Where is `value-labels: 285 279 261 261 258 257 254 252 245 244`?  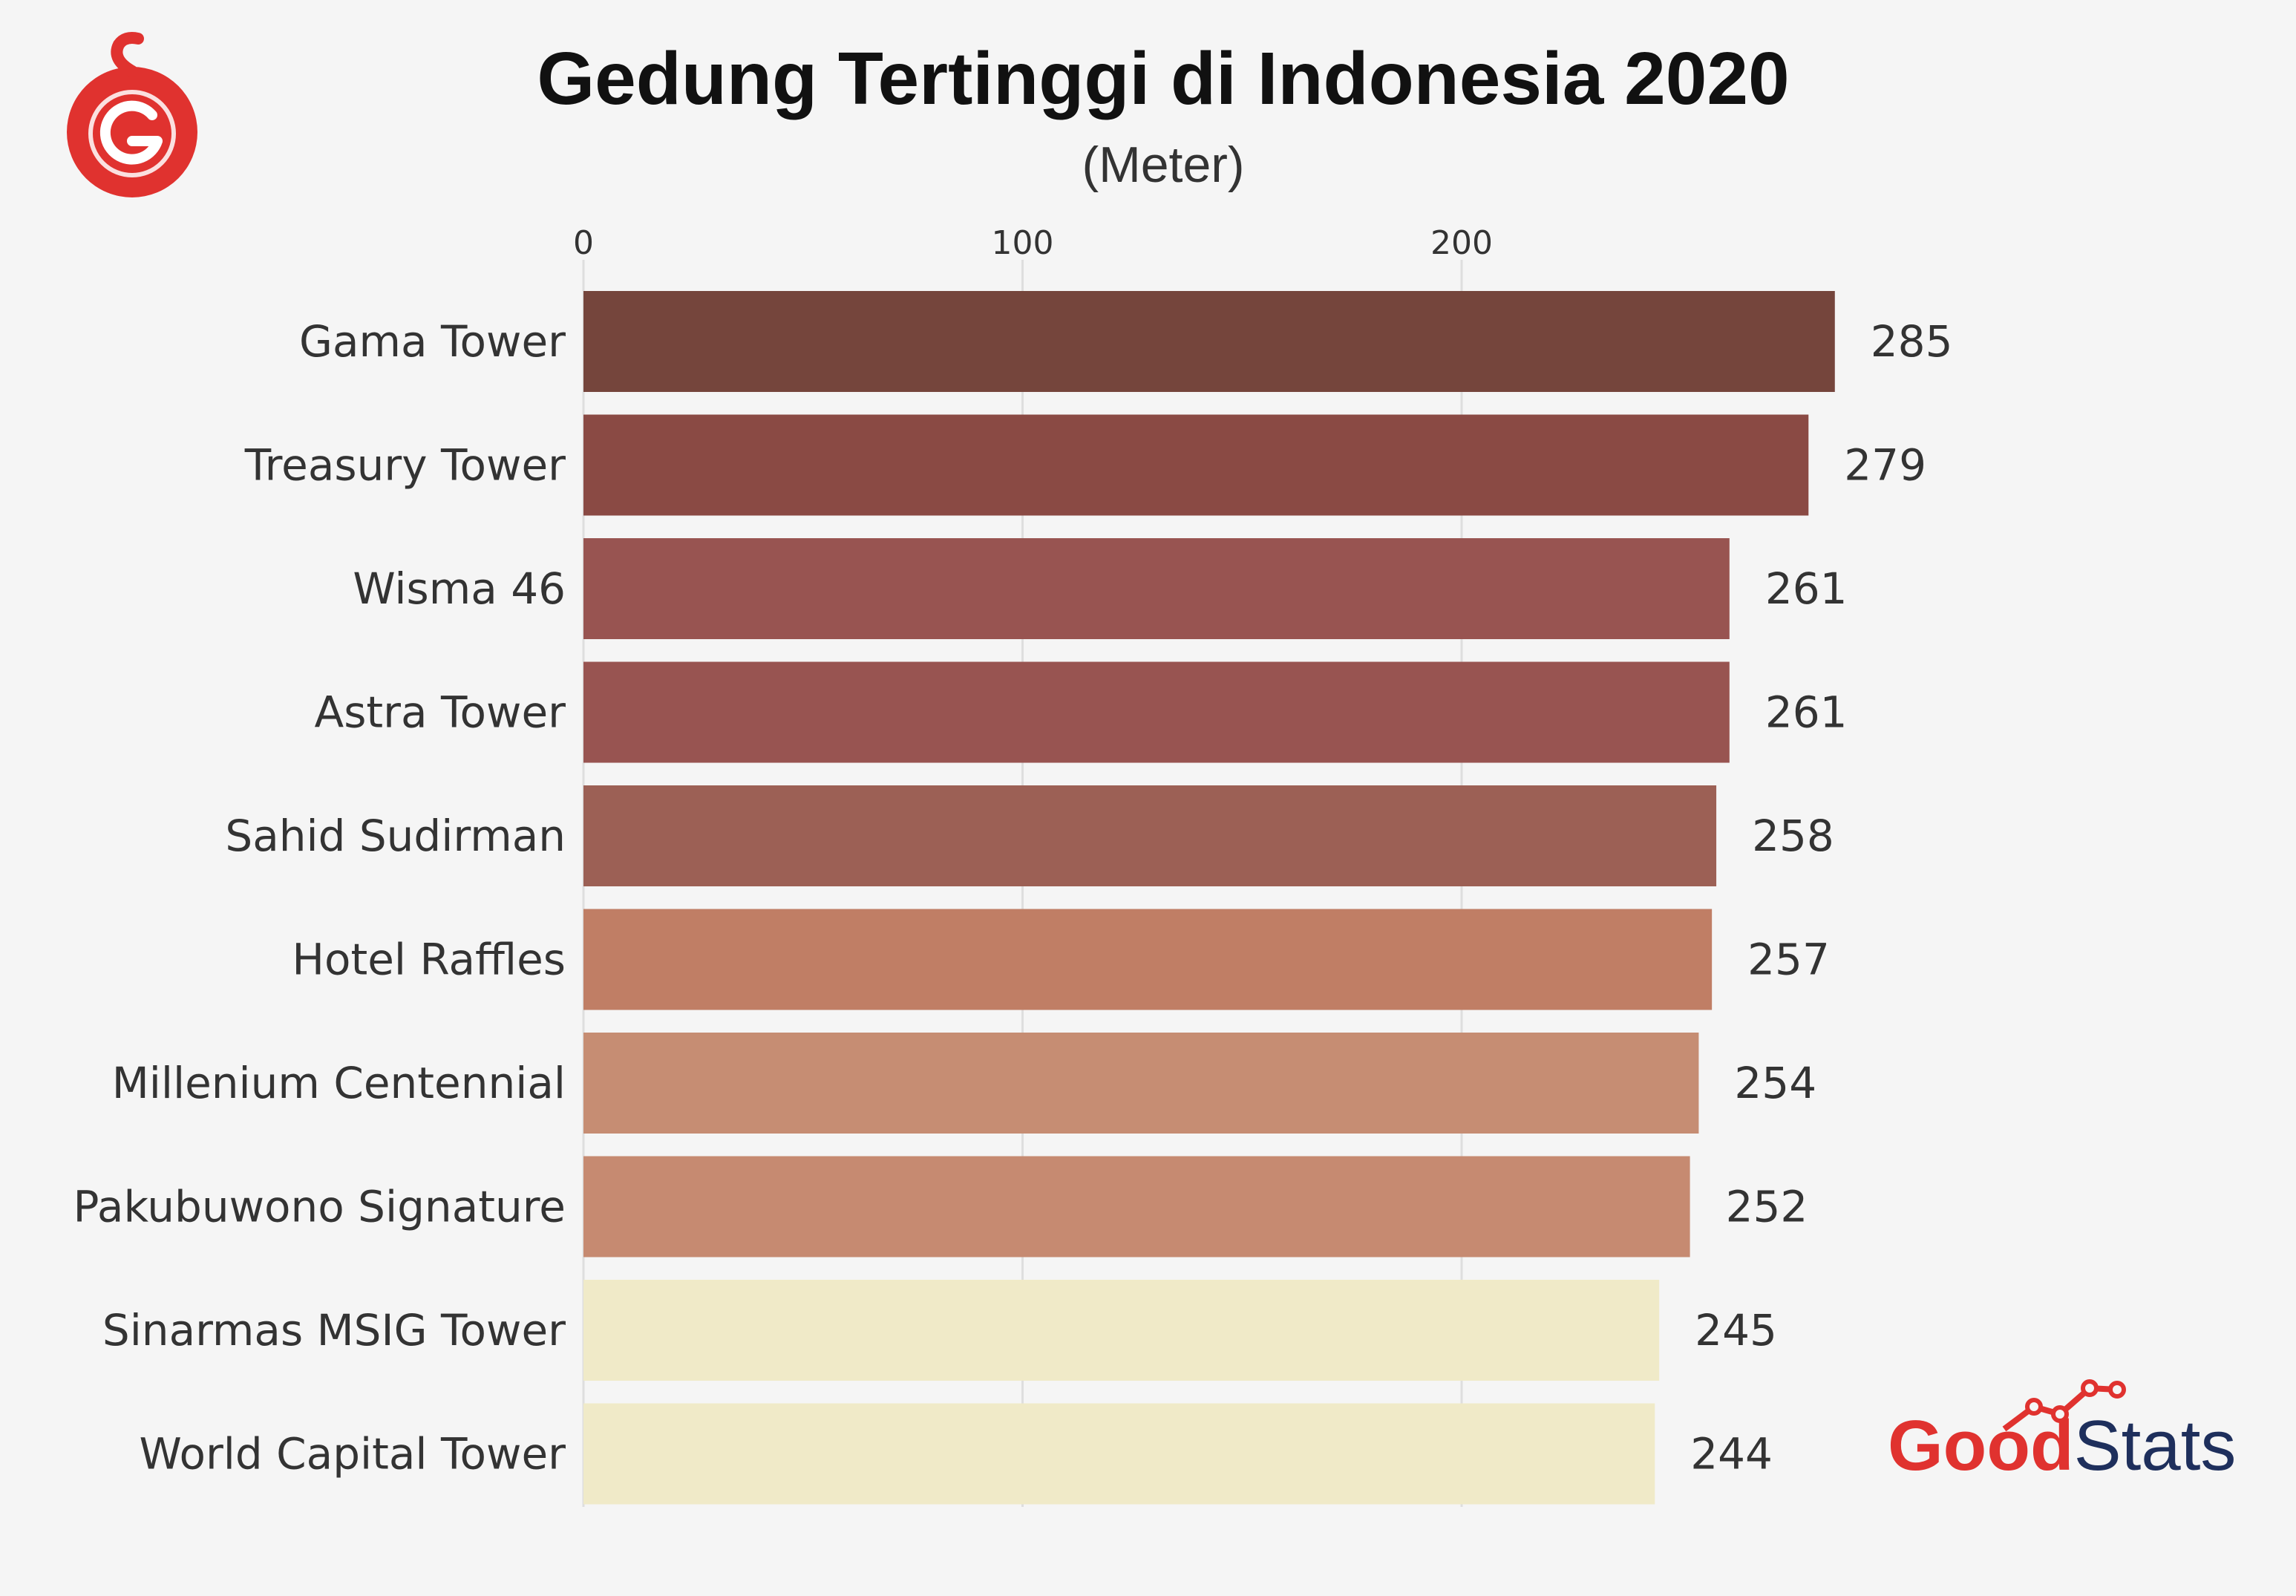
value-labels: 285 279 261 261 258 257 254 252 245 244 is located at coordinates (1821, 898).